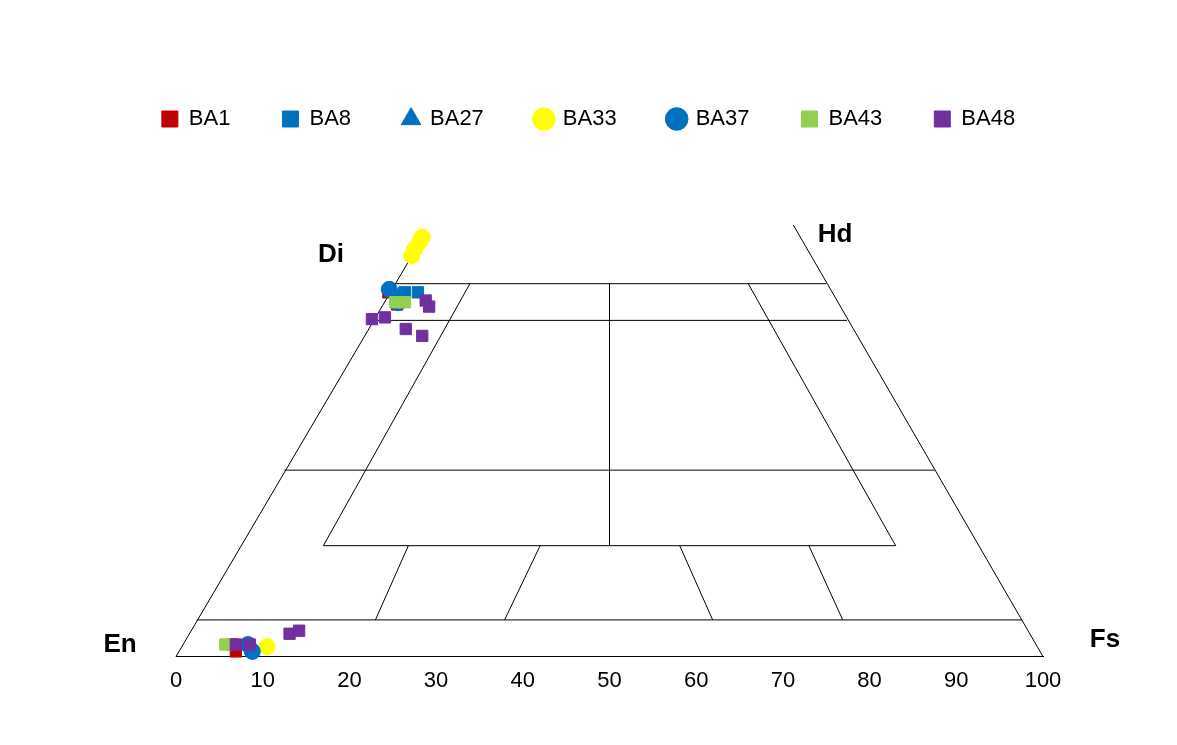 This screenshot has width=1177, height=745. What do you see at coordinates (783, 679) in the screenshot?
I see `x-tick-label: 70` at bounding box center [783, 679].